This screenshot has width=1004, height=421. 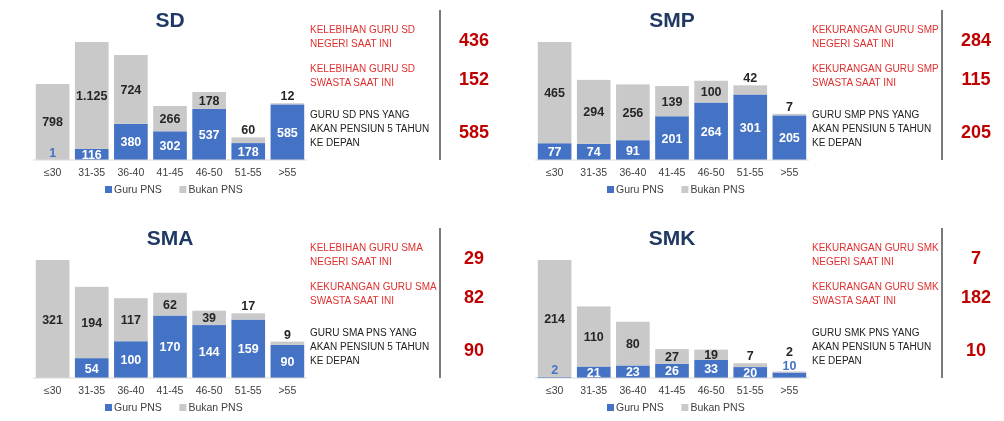 What do you see at coordinates (170, 19) in the screenshot?
I see `chart-title: SD` at bounding box center [170, 19].